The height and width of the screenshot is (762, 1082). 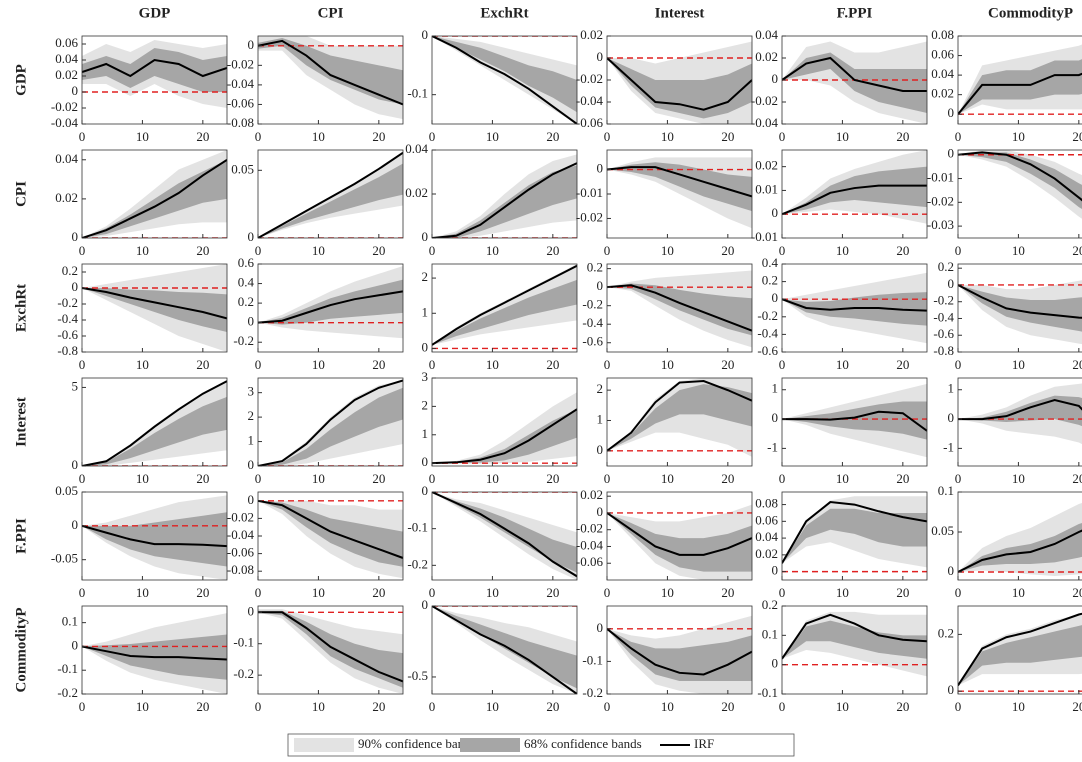 What do you see at coordinates (417, 675) in the screenshot?
I see `y-tick-label: -0.5` at bounding box center [417, 675].